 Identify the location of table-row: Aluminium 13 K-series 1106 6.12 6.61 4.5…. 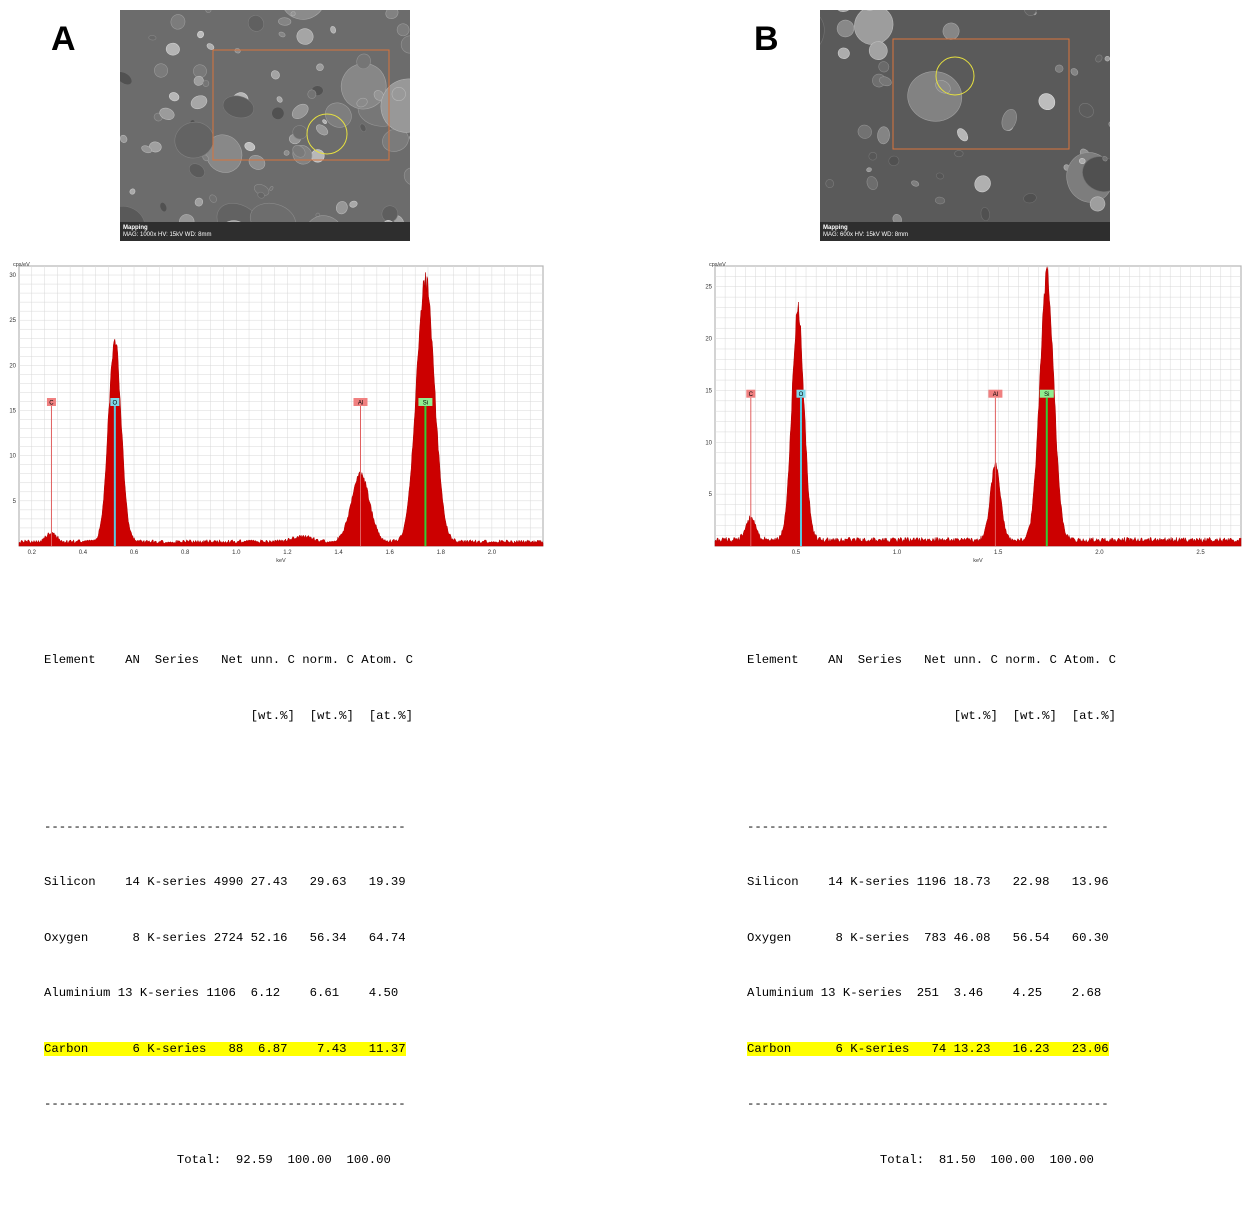
(221, 993).